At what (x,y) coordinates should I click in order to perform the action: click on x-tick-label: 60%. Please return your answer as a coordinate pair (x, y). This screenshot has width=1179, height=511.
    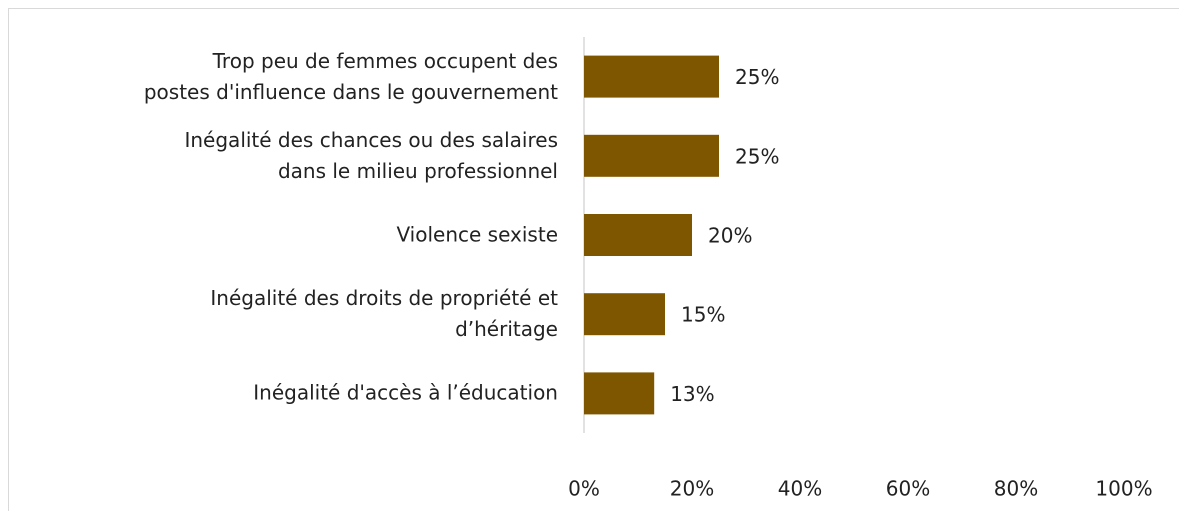
    Looking at the image, I should click on (908, 489).